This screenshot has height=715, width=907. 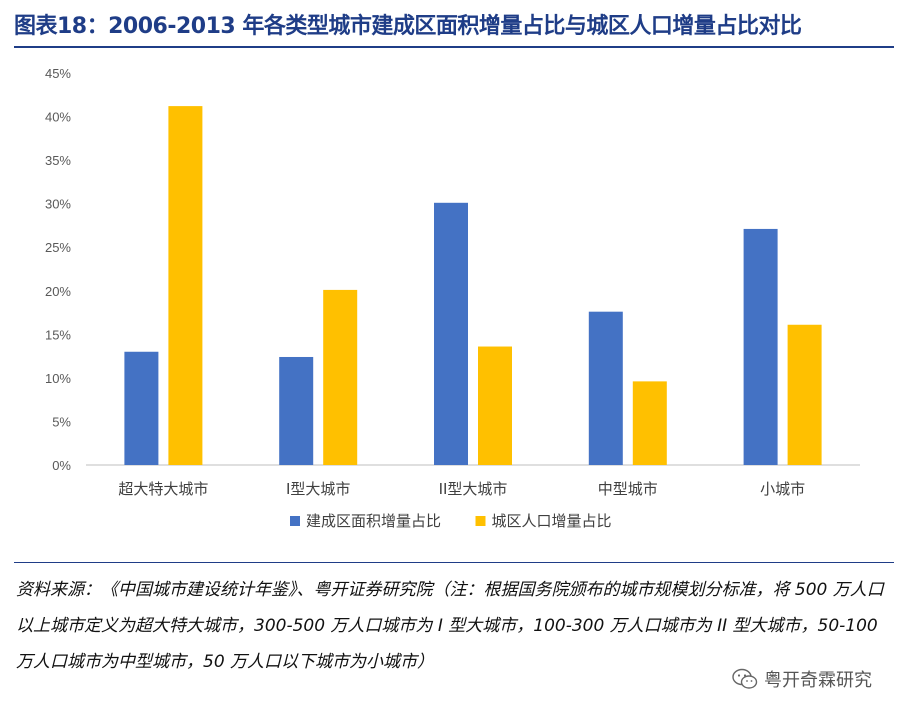 What do you see at coordinates (58, 291) in the screenshot?
I see `y-tick-label: 20%` at bounding box center [58, 291].